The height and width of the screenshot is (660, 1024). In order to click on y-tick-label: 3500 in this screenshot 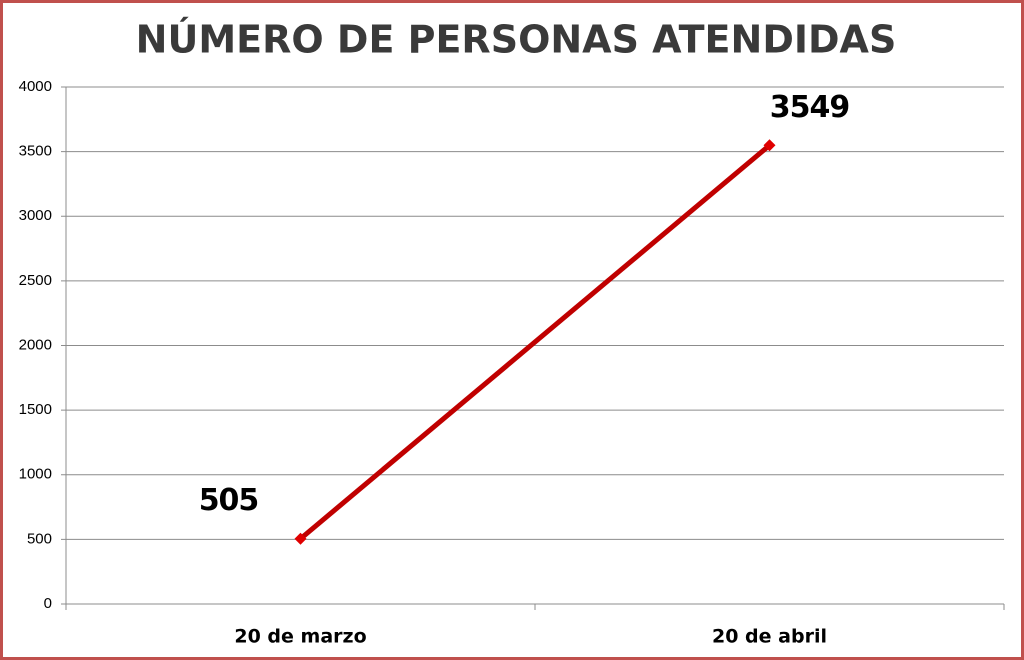, I will do `click(35, 151)`.